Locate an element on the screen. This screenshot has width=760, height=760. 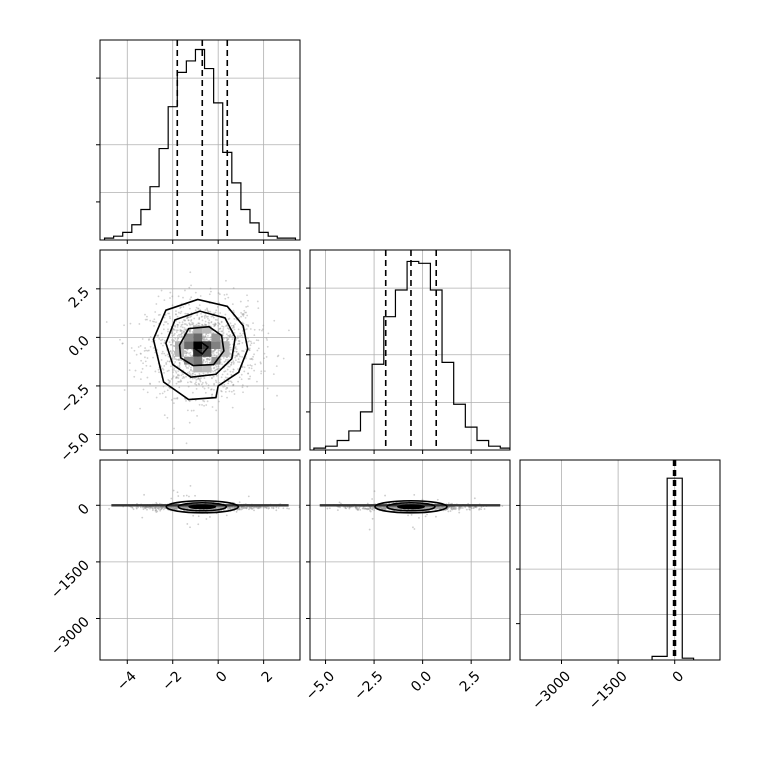
x-tick-label: −3000 is located at coordinates (551, 690).